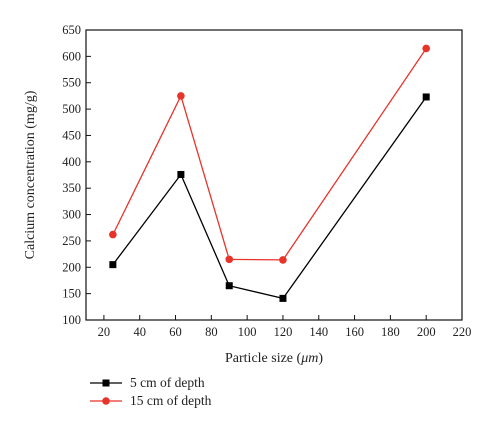  What do you see at coordinates (71, 241) in the screenshot?
I see `y-tick-label: 250` at bounding box center [71, 241].